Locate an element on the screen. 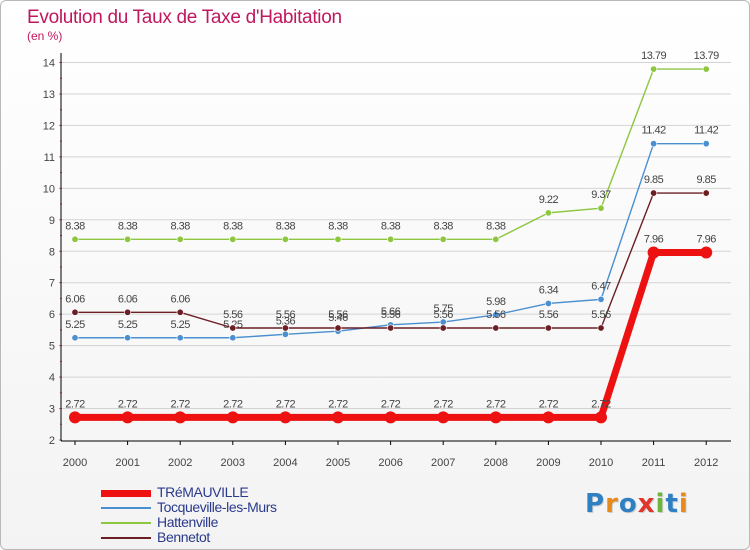 This screenshot has height=550, width=750. chart-title: Evolution du Taux de Taxe d'Habitation is located at coordinates (184, 17).